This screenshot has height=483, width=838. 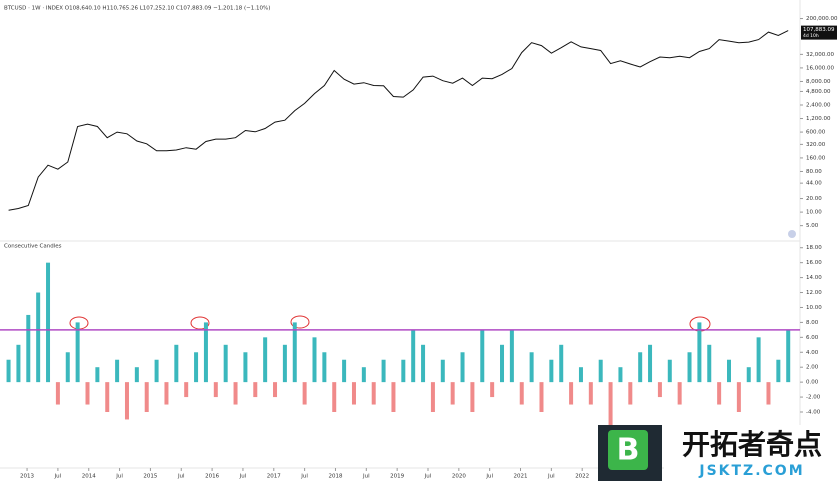 I want to click on y-tick-label: 160.00, so click(x=816, y=158).